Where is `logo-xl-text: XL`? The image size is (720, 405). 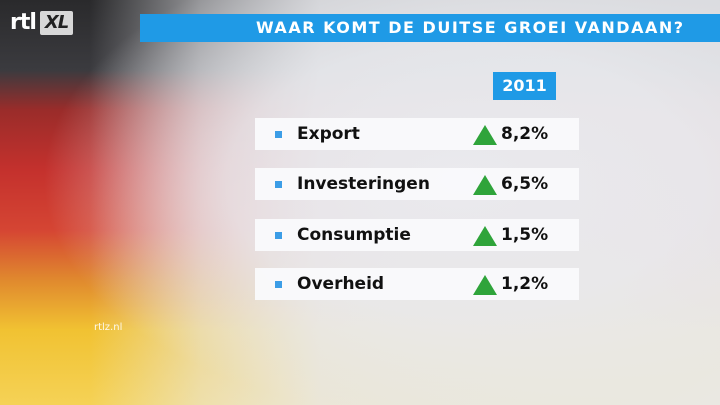 logo-xl-text: XL is located at coordinates (56, 23).